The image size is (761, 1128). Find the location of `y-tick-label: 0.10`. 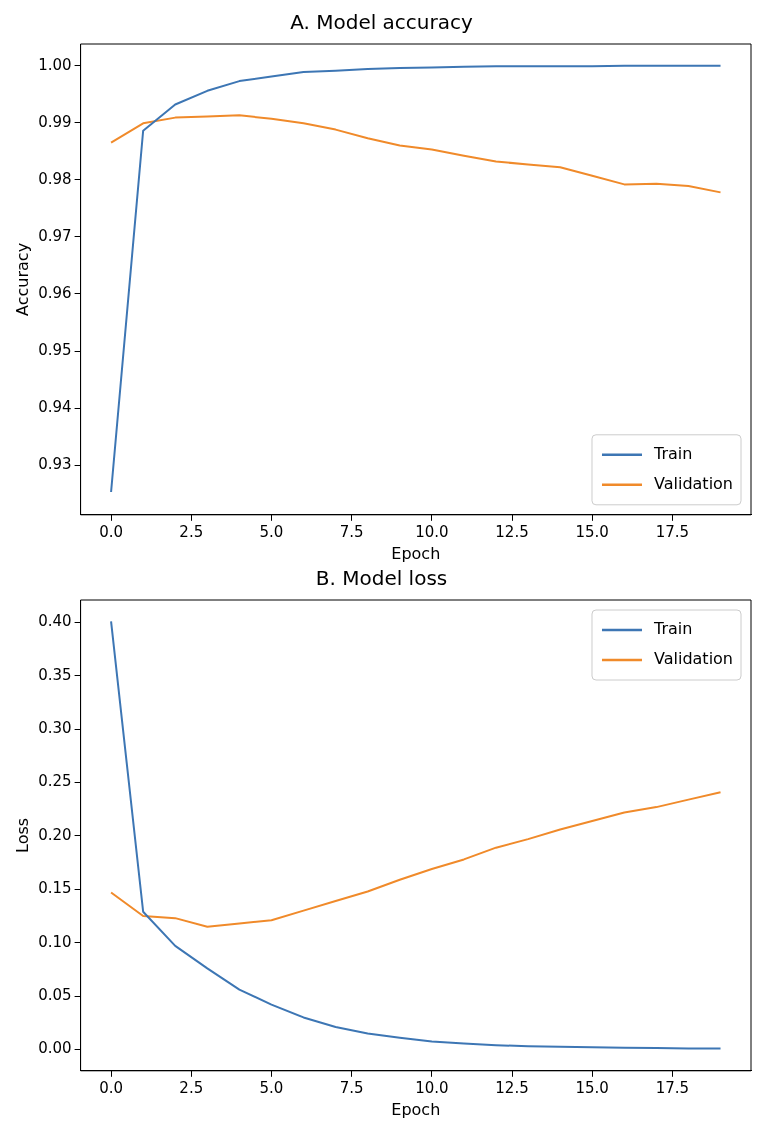

y-tick-label: 0.10 is located at coordinates (55, 941).